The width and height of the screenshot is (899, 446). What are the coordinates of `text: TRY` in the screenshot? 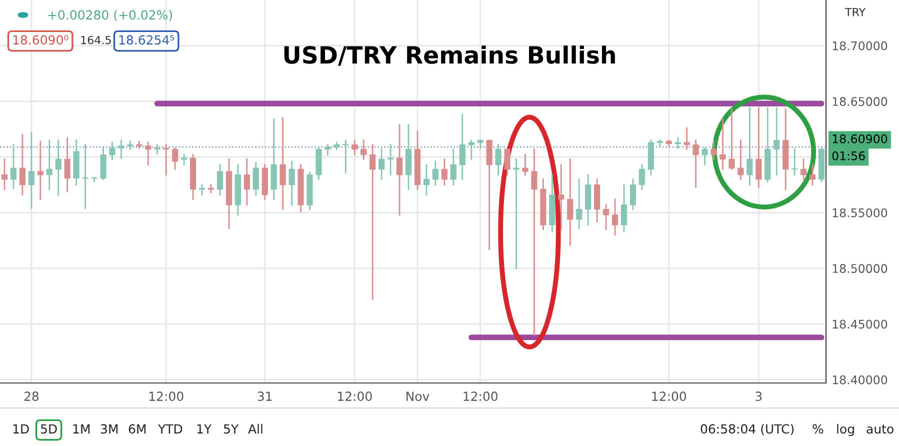 It's located at (855, 12).